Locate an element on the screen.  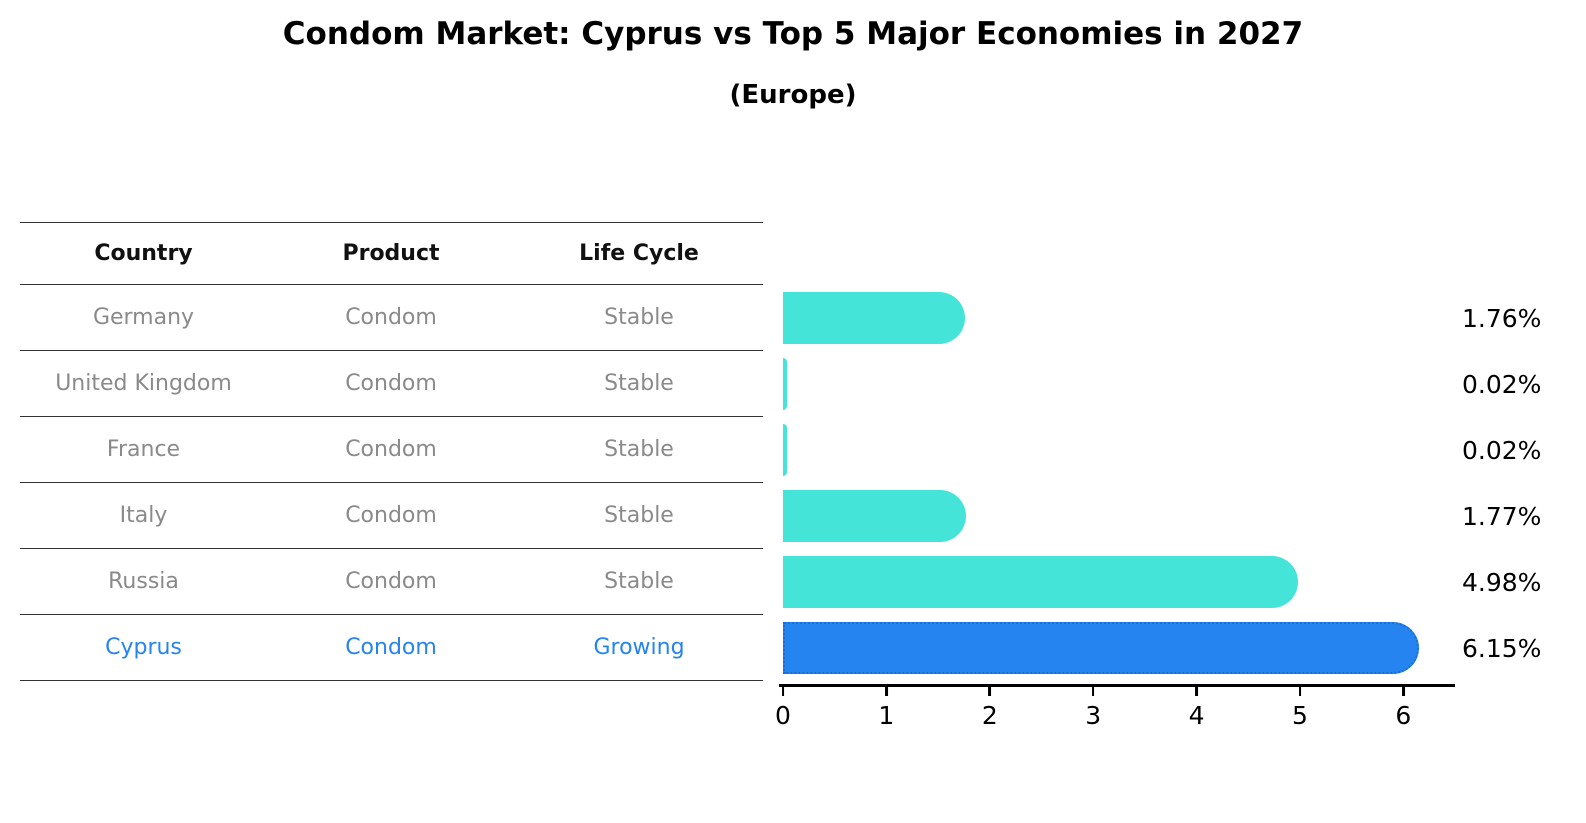
country-cell: Russia is located at coordinates (143, 581).